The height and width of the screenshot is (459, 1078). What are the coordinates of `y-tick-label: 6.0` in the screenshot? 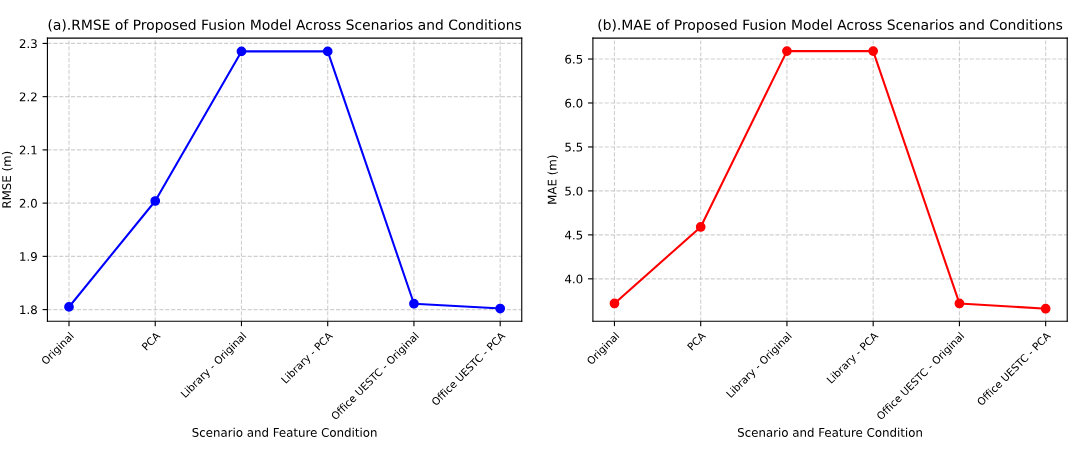 It's located at (574, 103).